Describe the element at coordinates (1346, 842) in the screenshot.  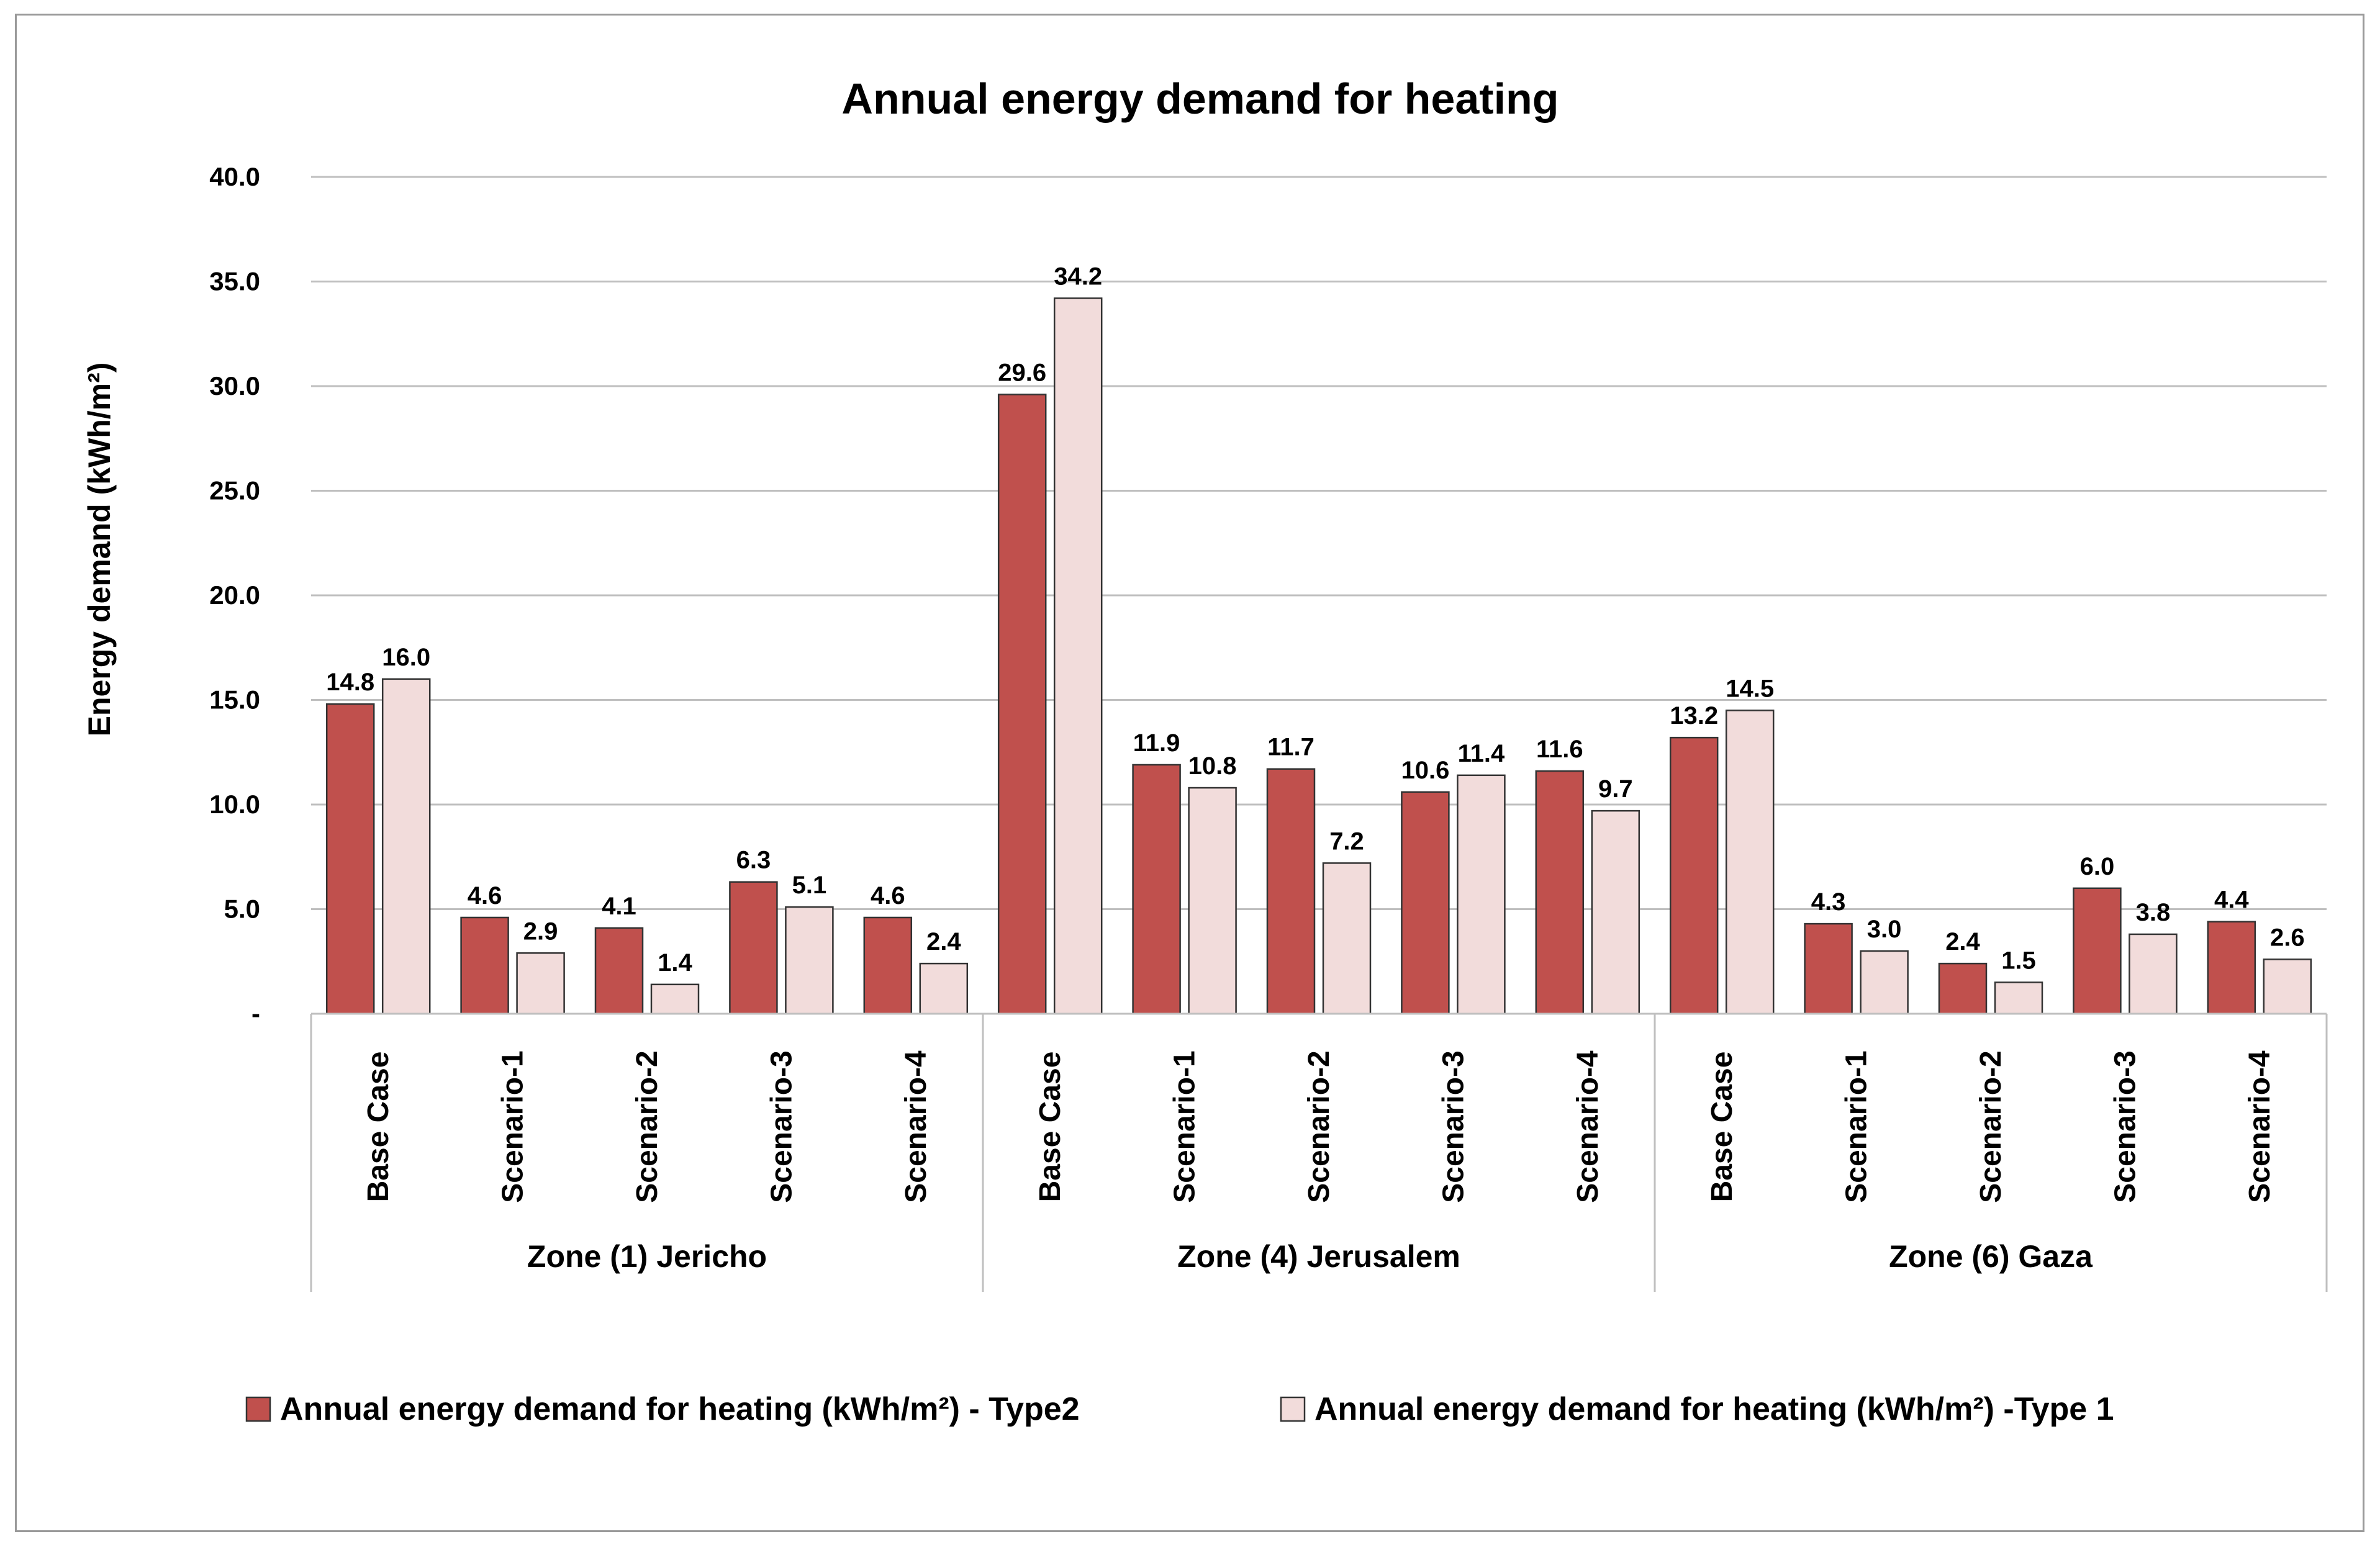
I see `data-label: 7.2` at that location.